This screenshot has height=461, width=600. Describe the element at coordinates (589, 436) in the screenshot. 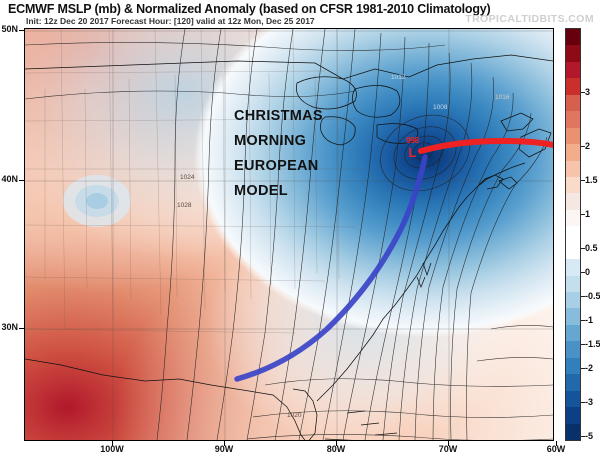

I see `colorbar-tick-label: -5` at that location.